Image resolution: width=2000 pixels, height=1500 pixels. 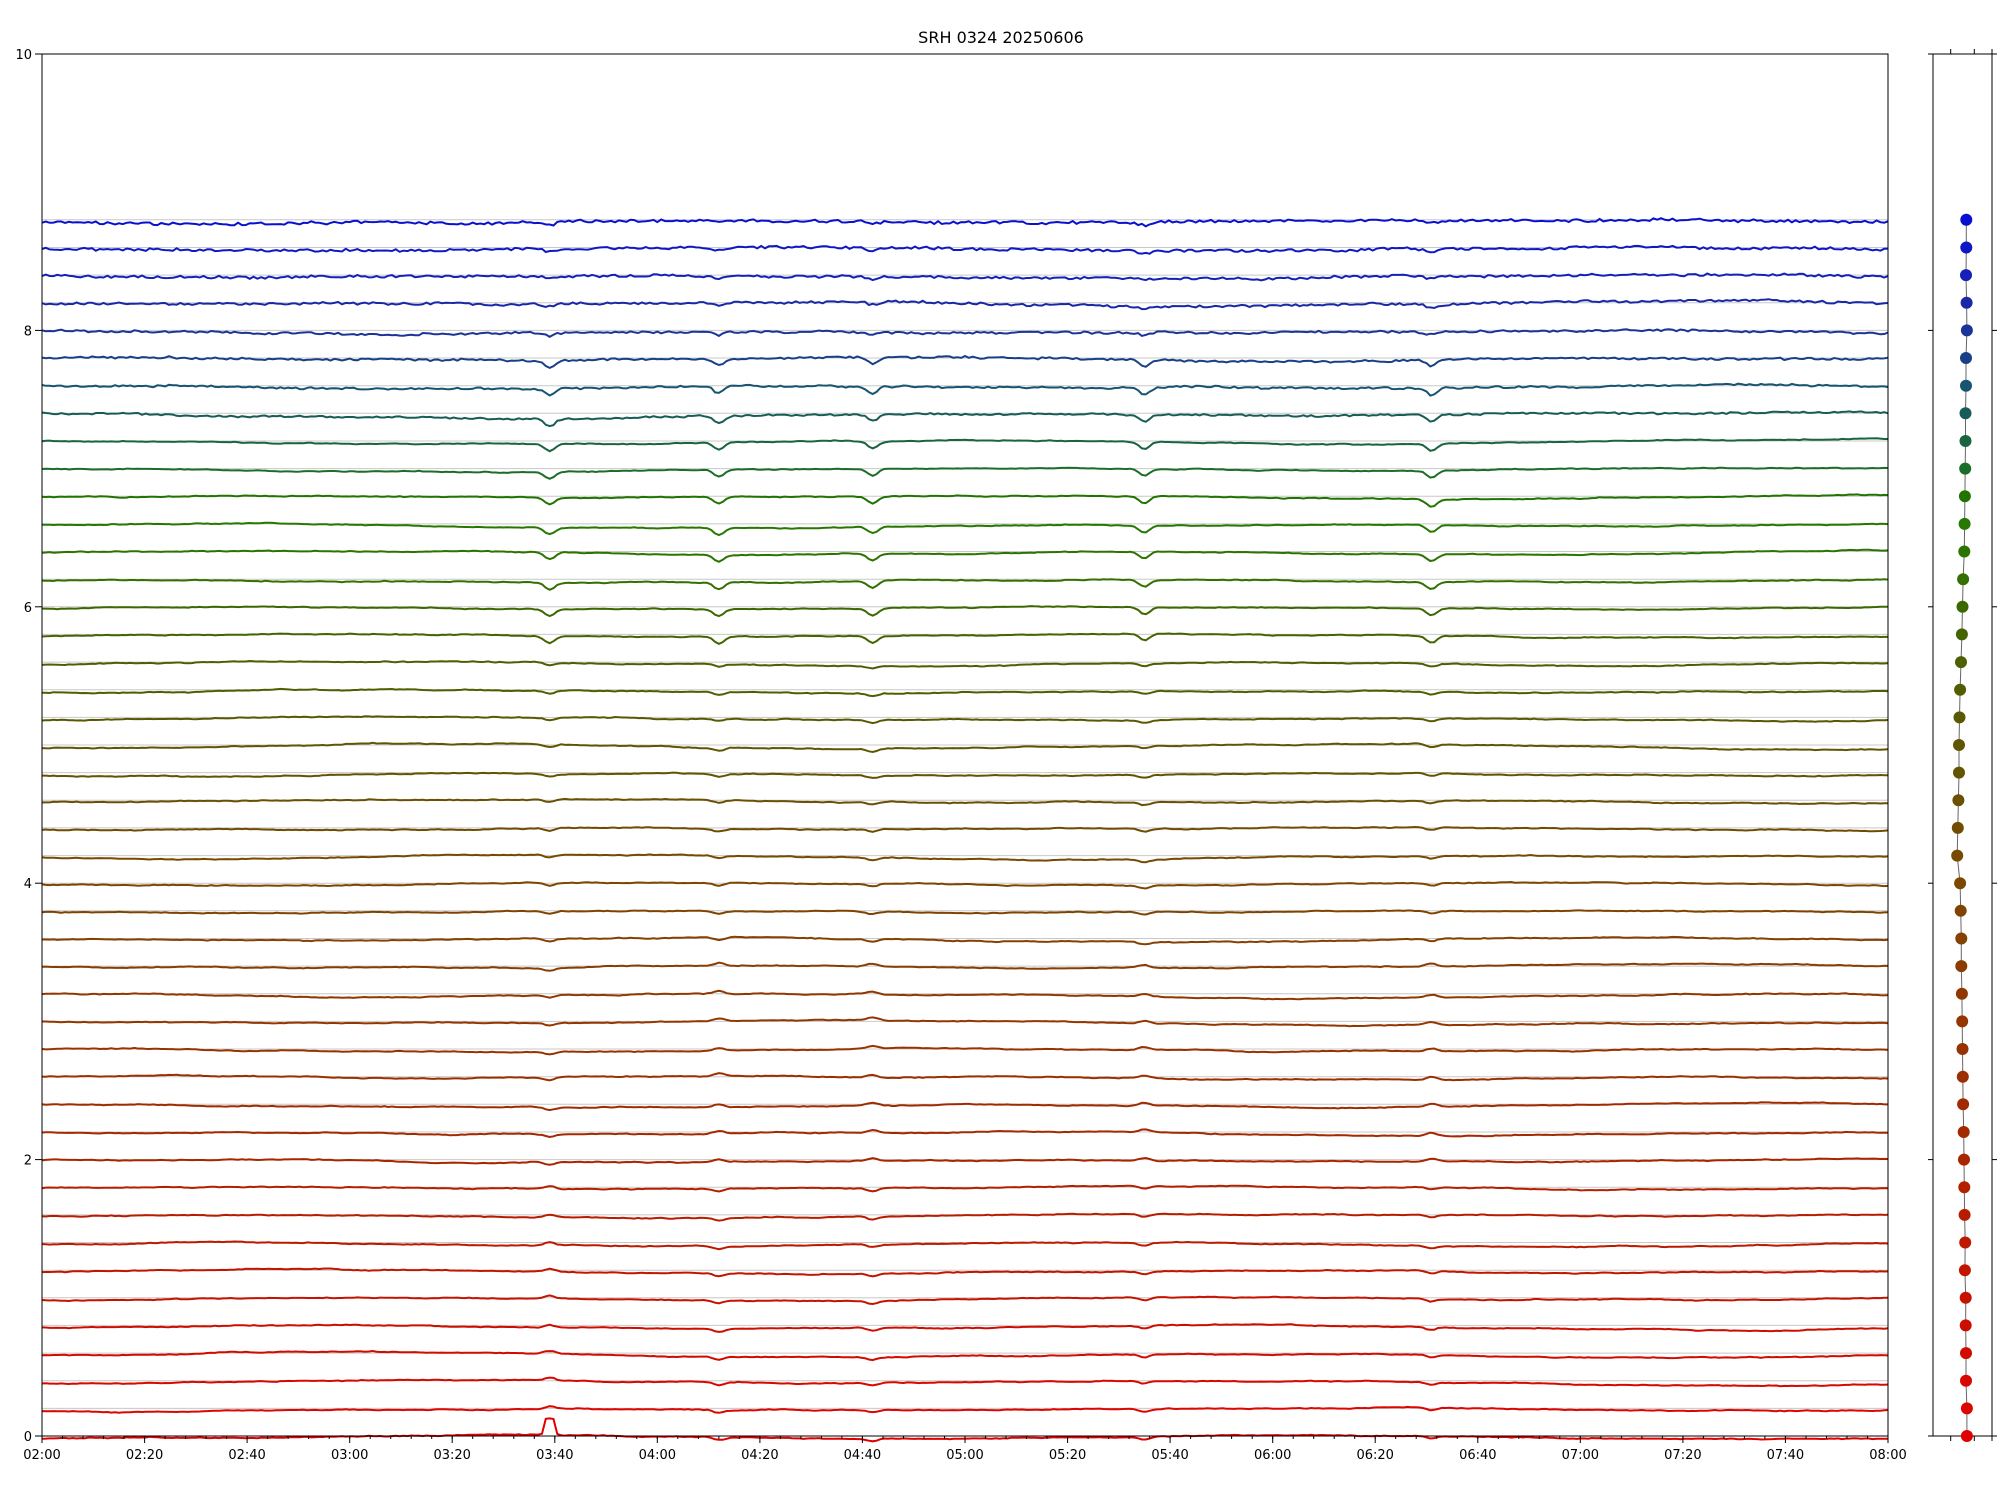 What do you see at coordinates (23, 55) in the screenshot?
I see `y-tick-label: 10` at bounding box center [23, 55].